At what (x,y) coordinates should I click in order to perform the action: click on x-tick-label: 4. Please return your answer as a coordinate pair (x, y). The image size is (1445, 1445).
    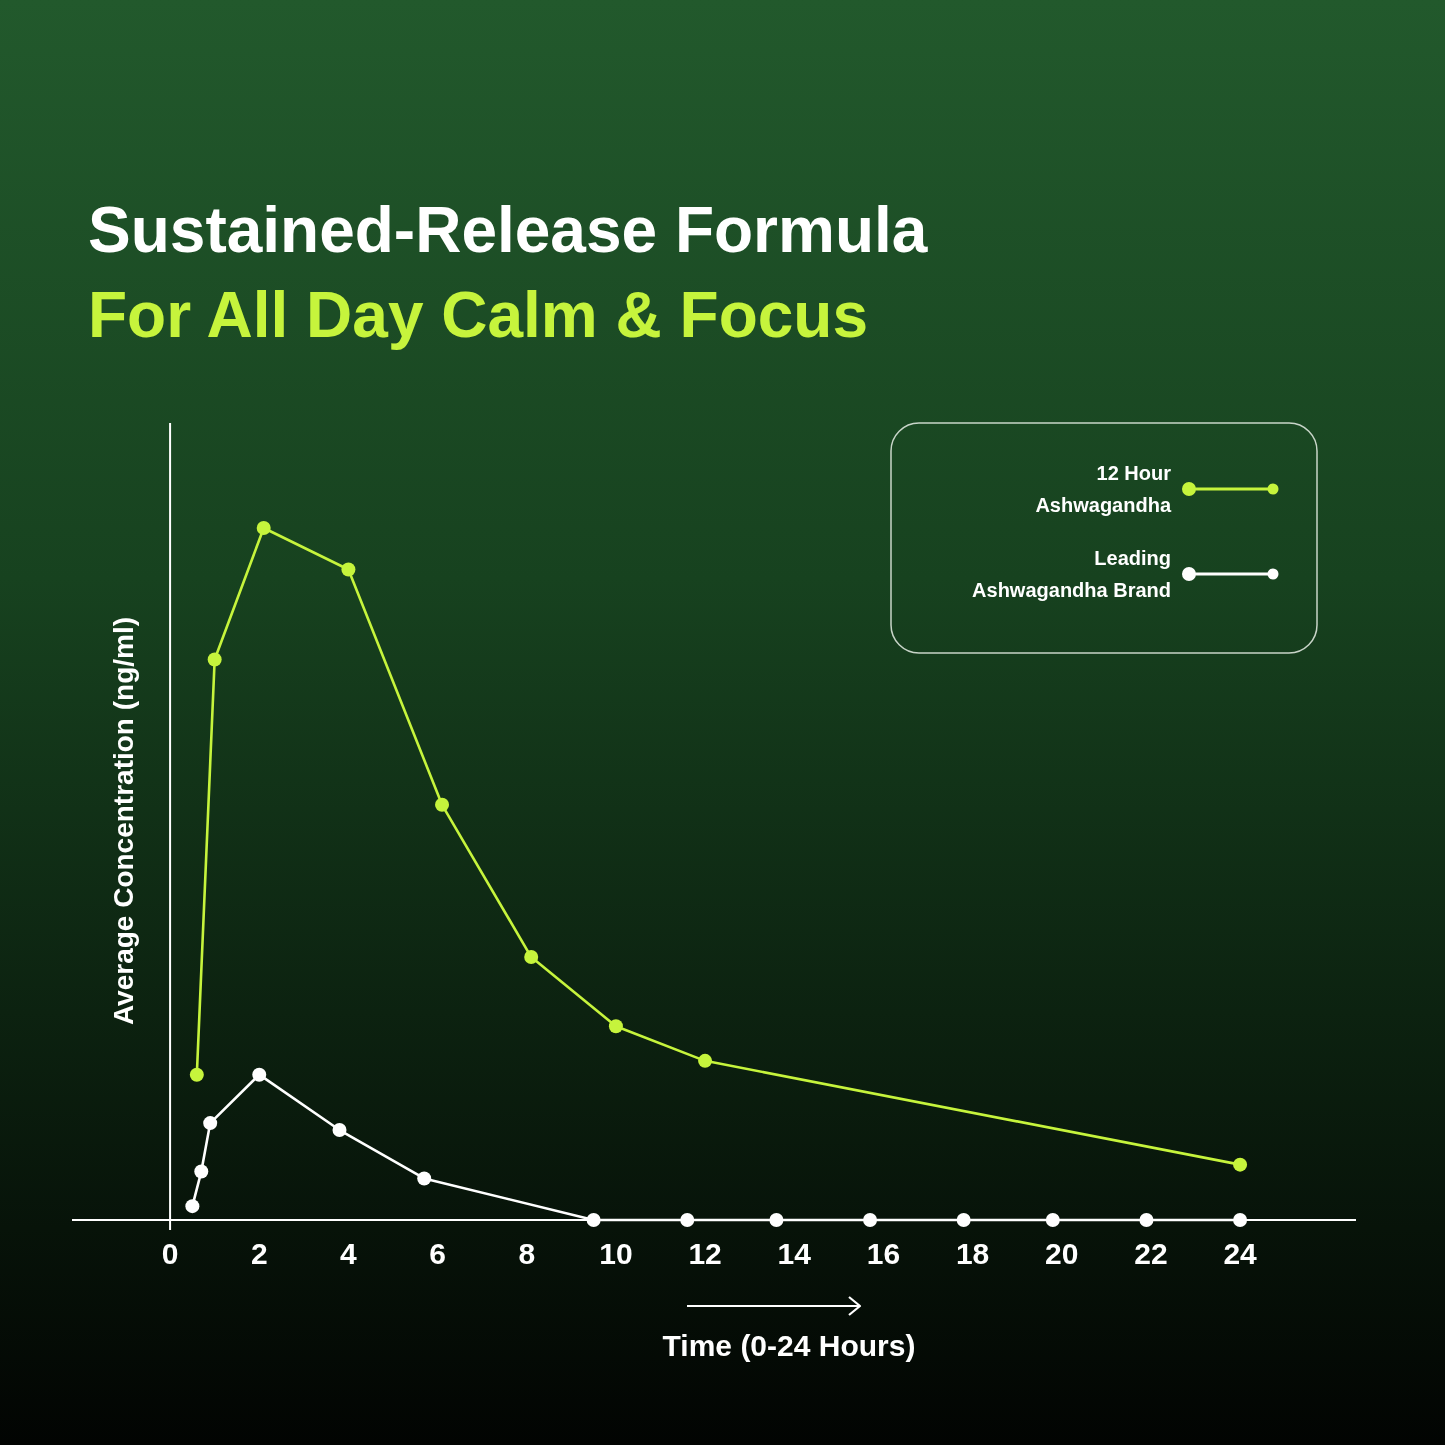
    Looking at the image, I should click on (349, 1253).